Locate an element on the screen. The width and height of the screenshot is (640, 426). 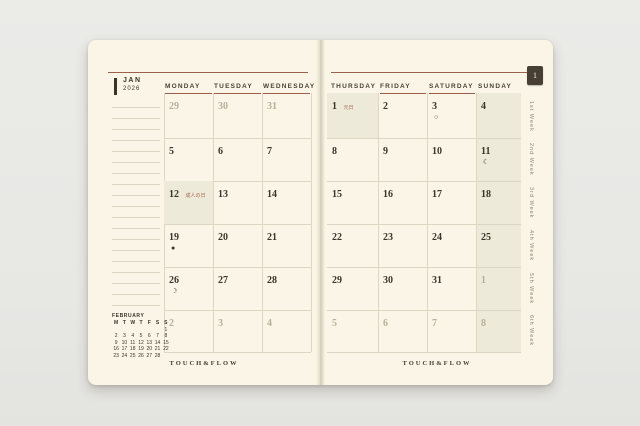
day-cell: 25 is located at coordinates (498, 245).